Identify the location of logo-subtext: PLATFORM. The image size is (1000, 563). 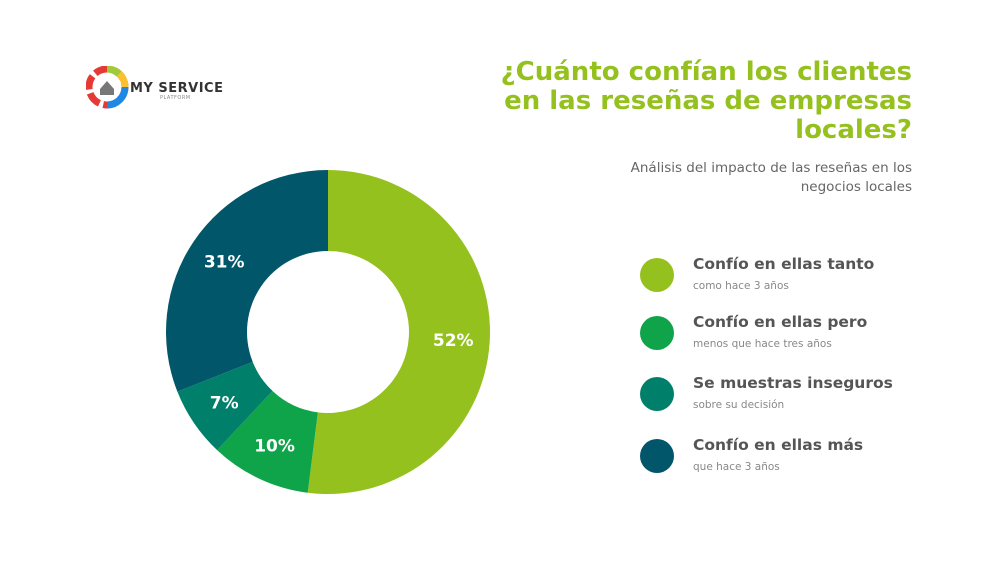
(175, 98).